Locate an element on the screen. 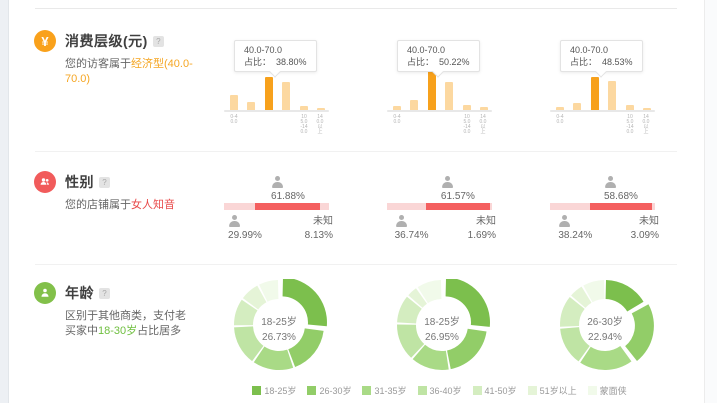  female-stat: 61.88% is located at coordinates (288, 189).